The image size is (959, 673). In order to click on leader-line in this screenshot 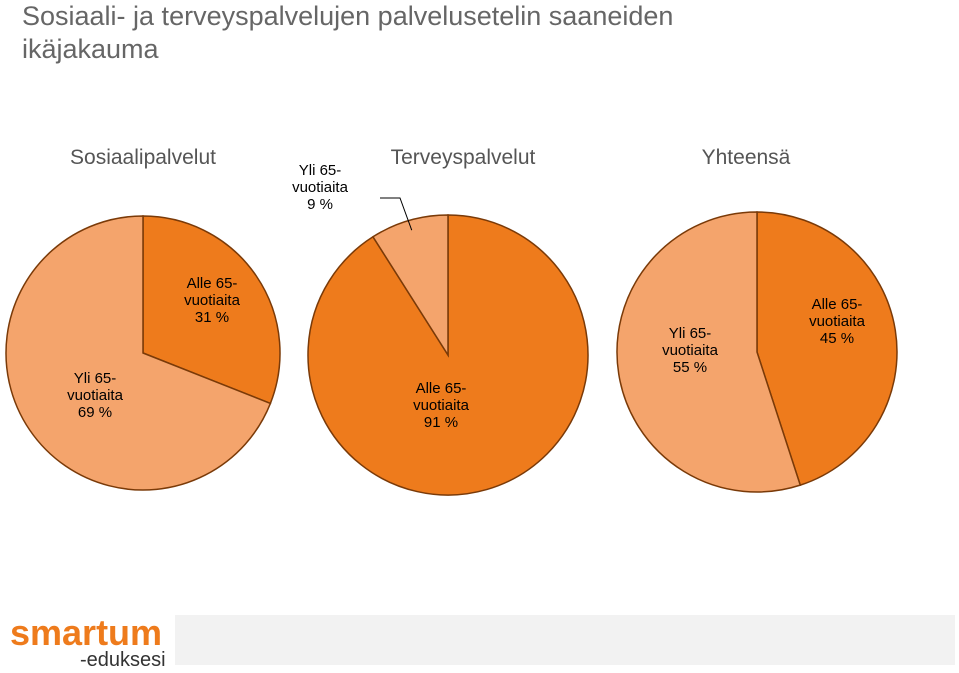, I will do `click(396, 214)`.